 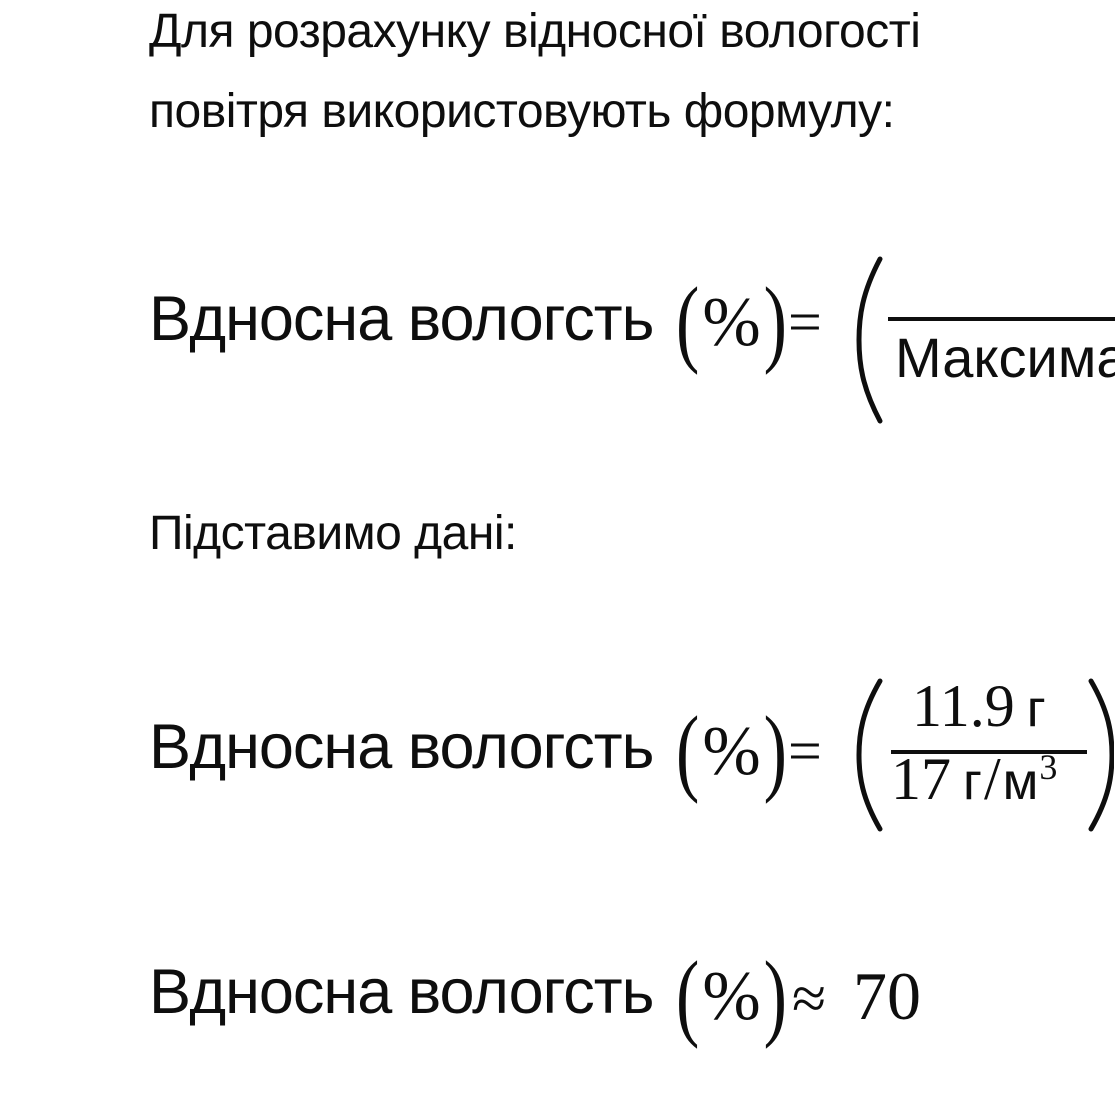 I want to click on numerator-value: 11.9, so click(x=963, y=706).